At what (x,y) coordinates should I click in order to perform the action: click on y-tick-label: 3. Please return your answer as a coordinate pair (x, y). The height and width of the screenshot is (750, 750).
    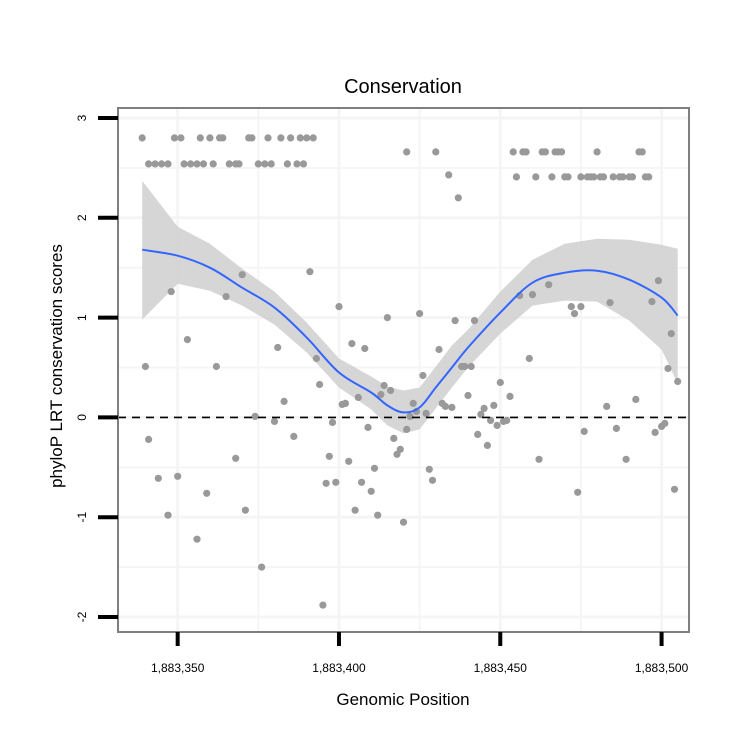
    Looking at the image, I should click on (82, 117).